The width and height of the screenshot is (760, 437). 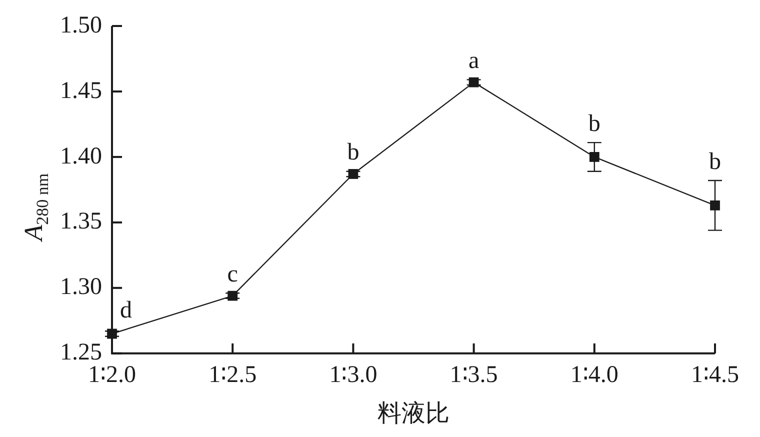 I want to click on annotation: a, so click(x=474, y=61).